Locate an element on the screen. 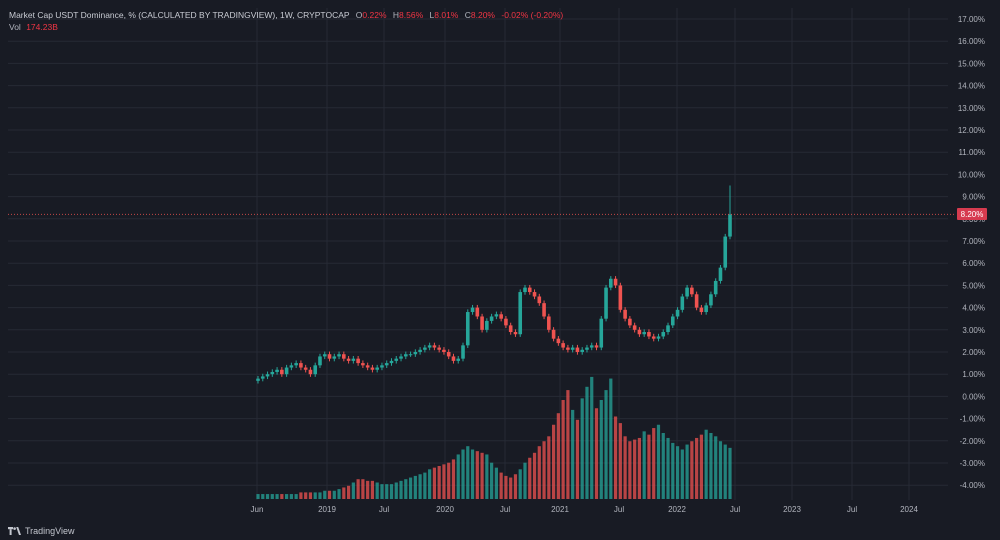 The width and height of the screenshot is (1000, 540). y-tick-label: -3.00% is located at coordinates (972, 463).